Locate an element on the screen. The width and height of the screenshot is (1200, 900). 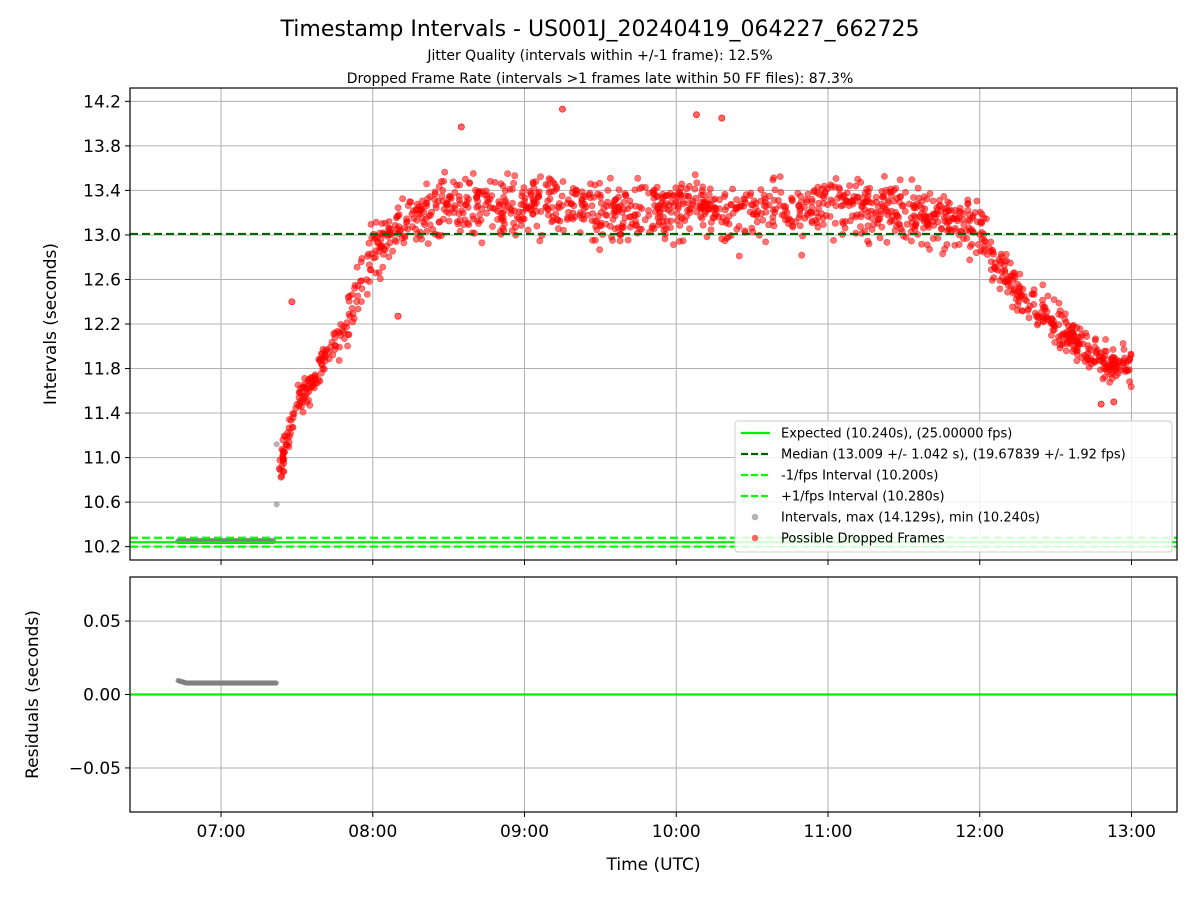
y-tick-label: 13.0 is located at coordinates (102, 236).